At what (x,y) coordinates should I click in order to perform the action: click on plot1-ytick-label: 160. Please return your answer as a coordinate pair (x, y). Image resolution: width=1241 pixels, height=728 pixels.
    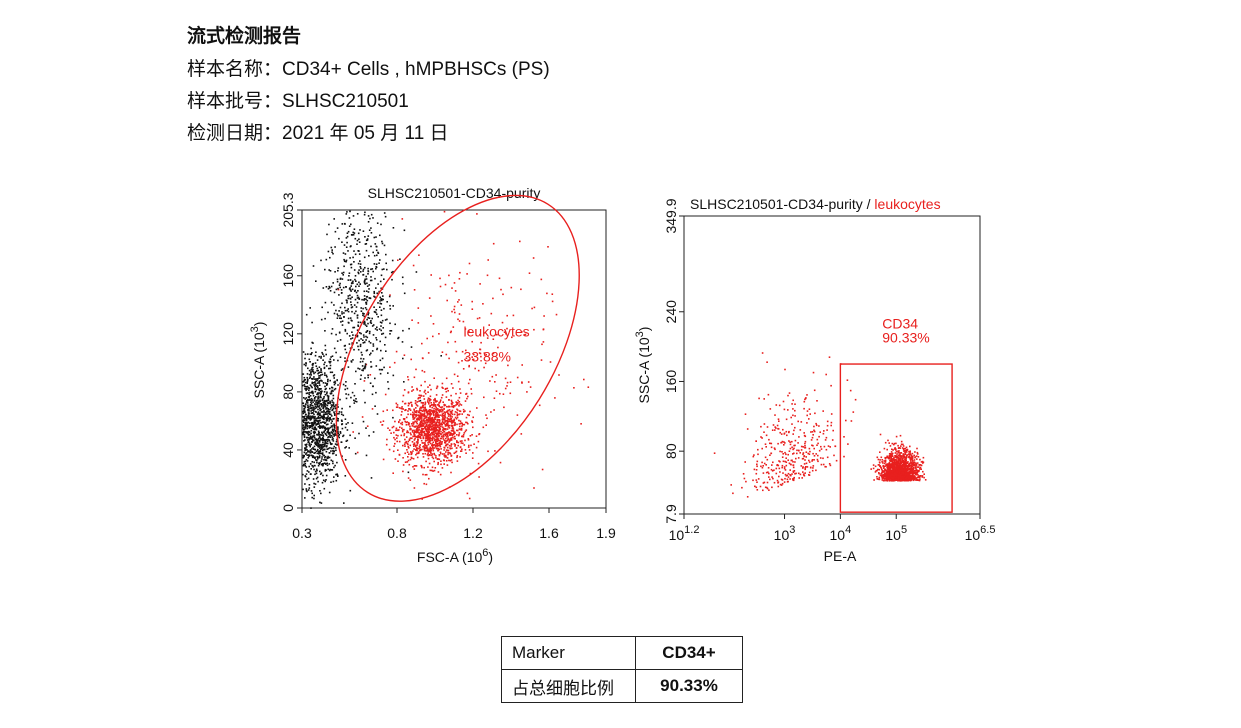
    Looking at the image, I should click on (288, 276).